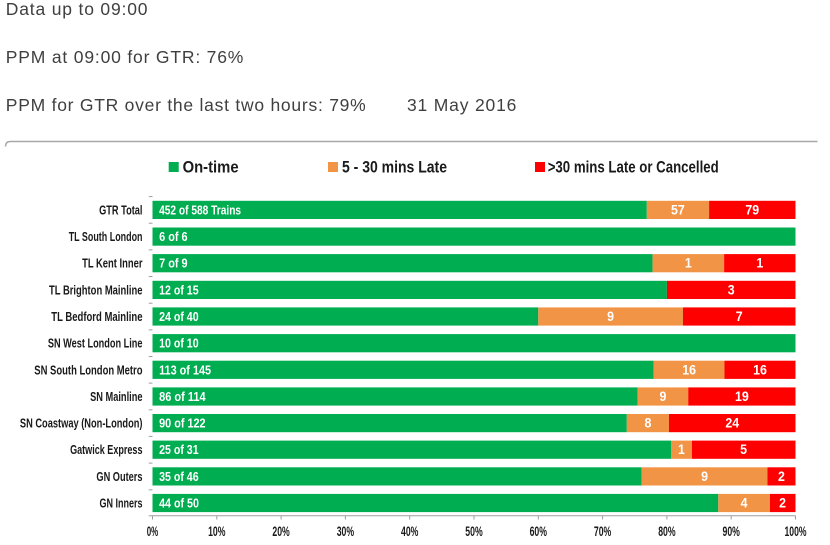  Describe the element at coordinates (186, 105) in the screenshot. I see `svg-text:PPM for GTR over the last two: PPM for GTR over the last two hours: 79%` at that location.